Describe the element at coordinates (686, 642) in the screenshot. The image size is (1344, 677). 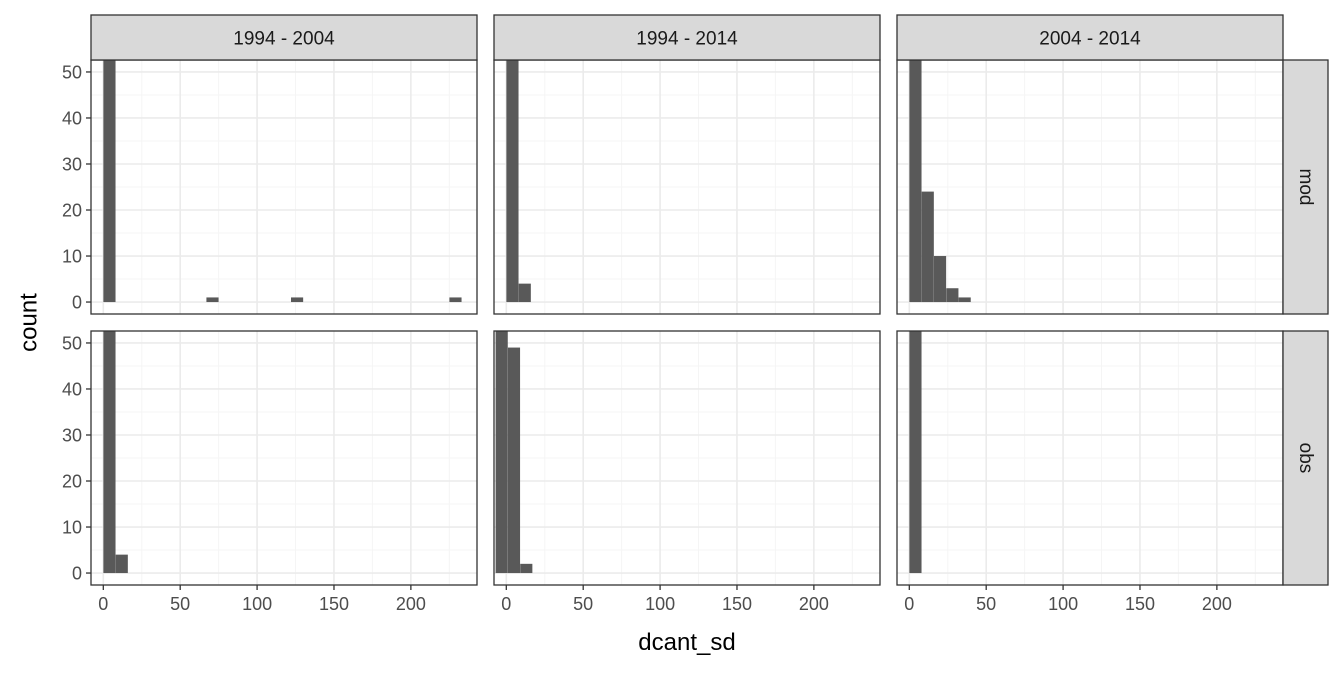
I see `x-axis-title: dcant_sd` at that location.